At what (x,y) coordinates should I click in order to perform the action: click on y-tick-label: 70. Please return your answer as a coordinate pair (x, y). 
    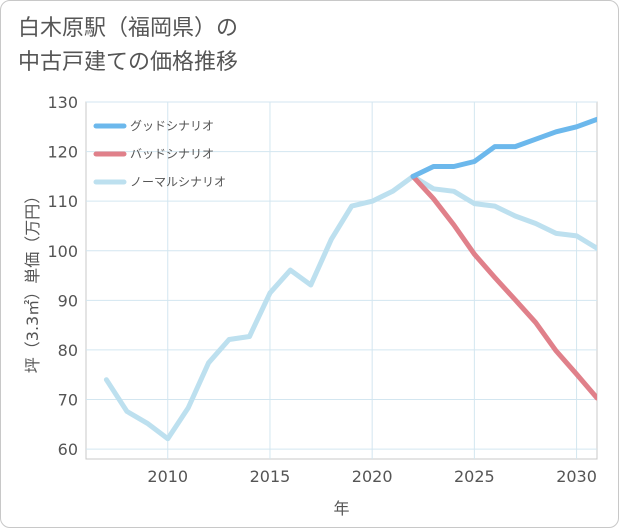
    Looking at the image, I should click on (68, 400).